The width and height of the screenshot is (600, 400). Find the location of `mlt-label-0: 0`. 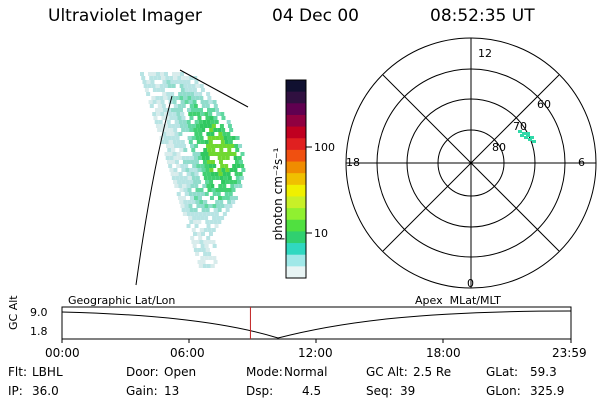

mlt-label-0: 0 is located at coordinates (470, 283).